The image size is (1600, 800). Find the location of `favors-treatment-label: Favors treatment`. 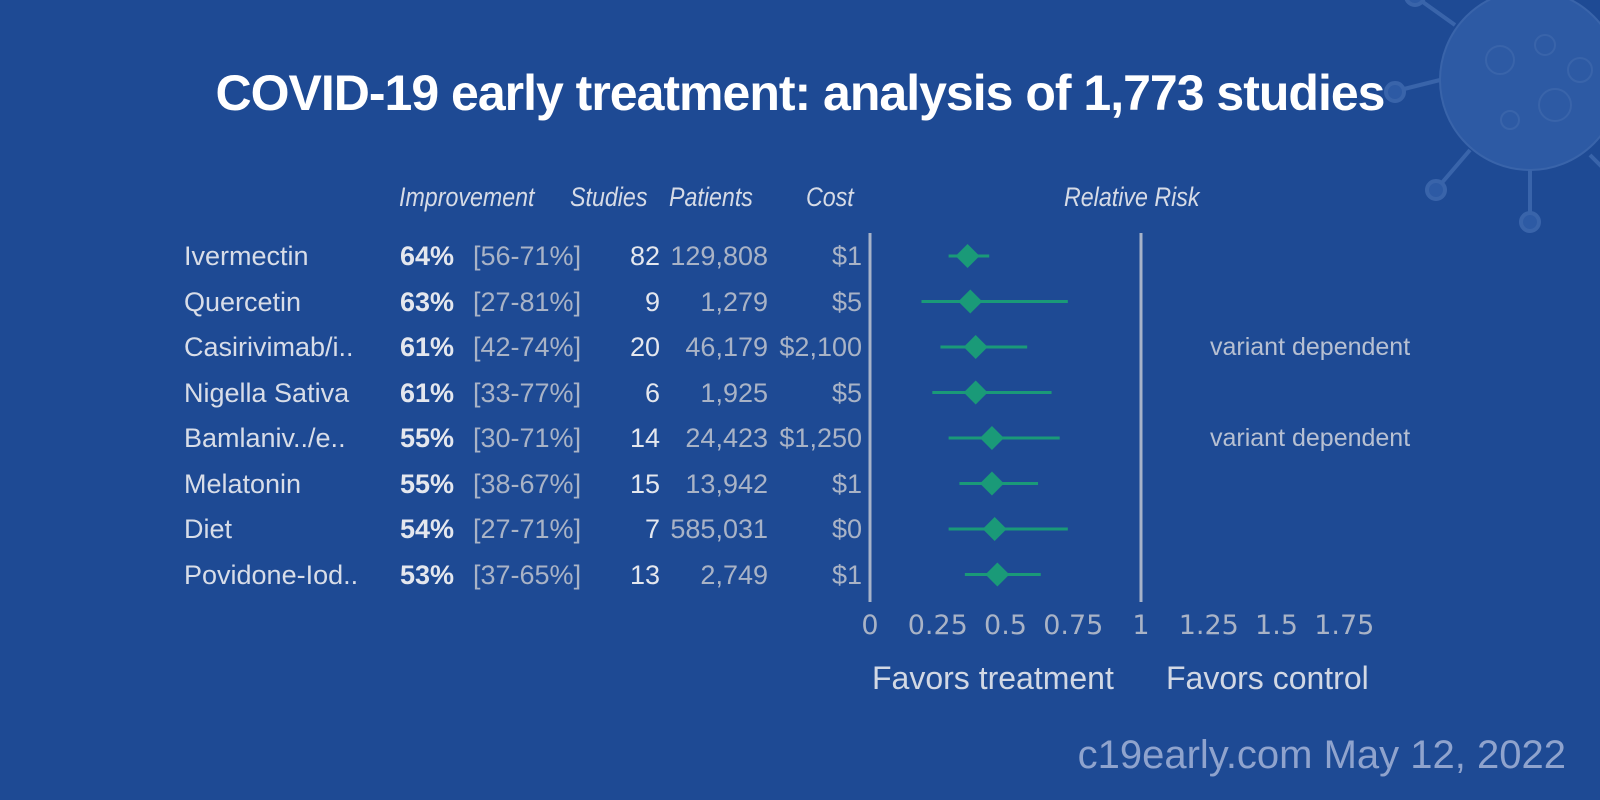

favors-treatment-label: Favors treatment is located at coordinates (993, 678).